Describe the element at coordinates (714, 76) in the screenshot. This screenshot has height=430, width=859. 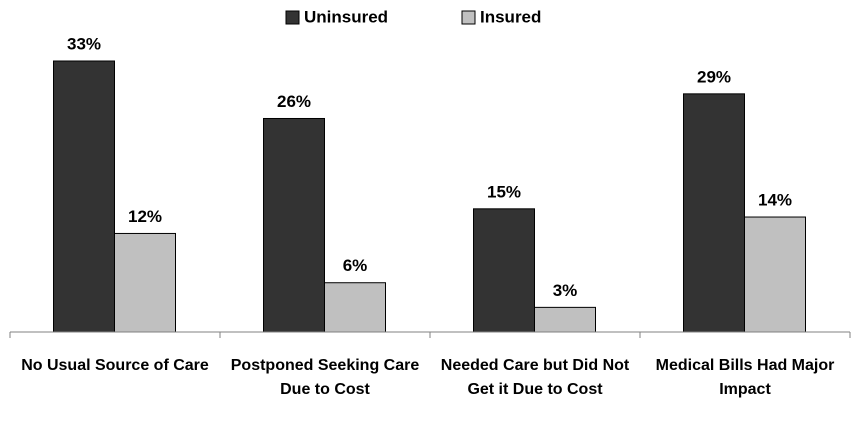
I see `value-label: 29%` at that location.